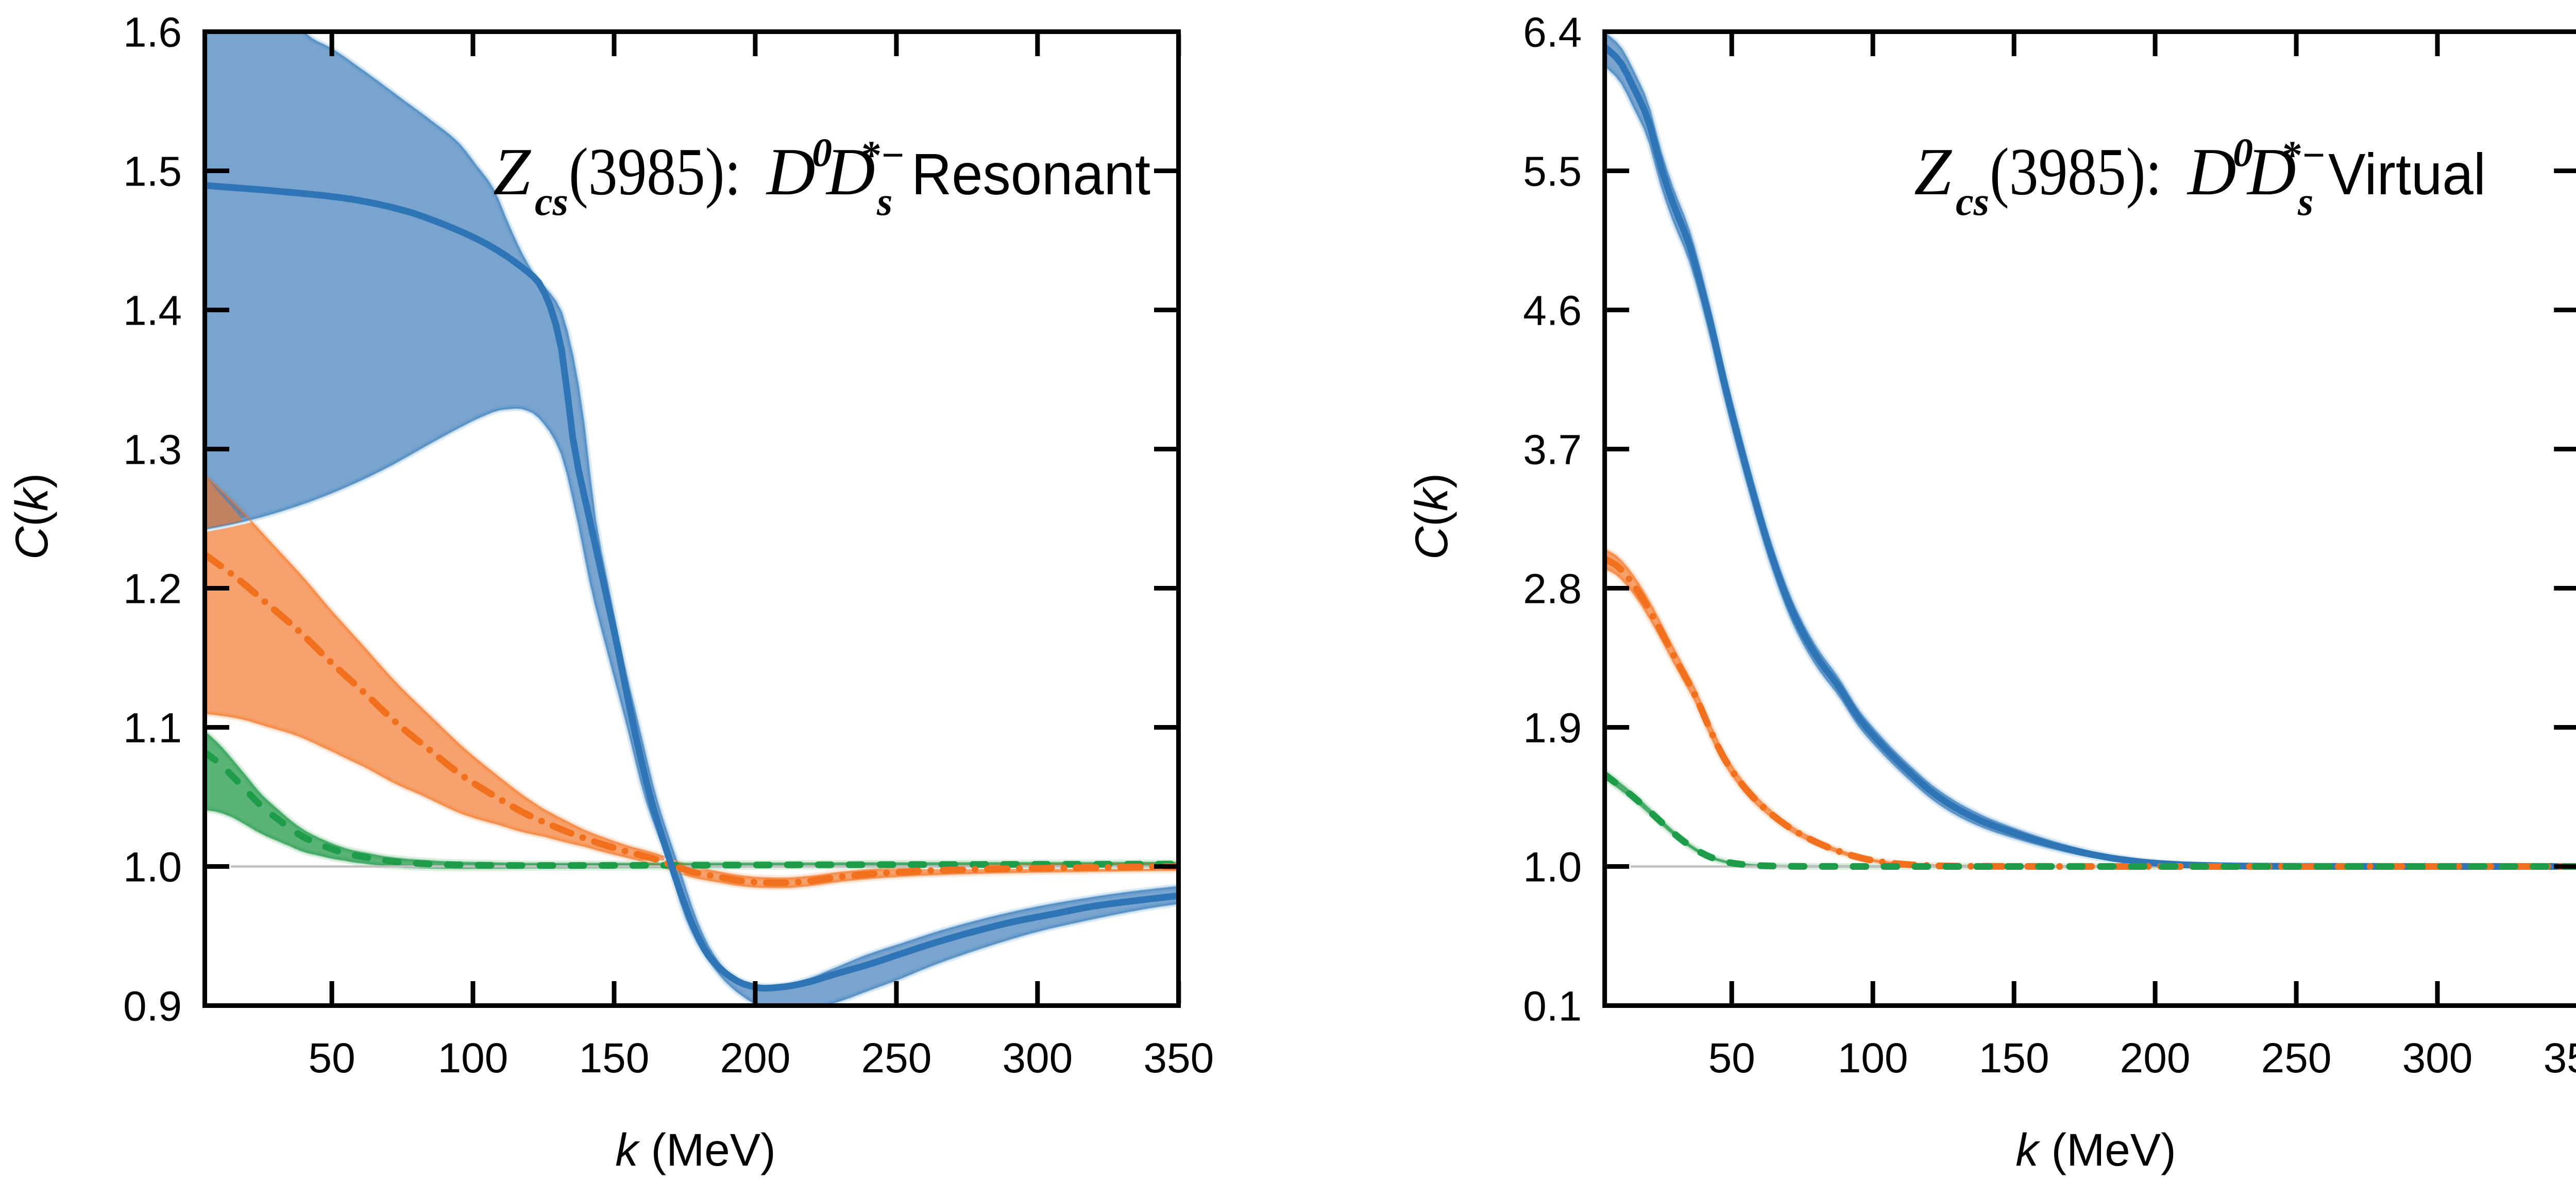  Describe the element at coordinates (152, 729) in the screenshot. I see `svg-text: 1.1` at that location.